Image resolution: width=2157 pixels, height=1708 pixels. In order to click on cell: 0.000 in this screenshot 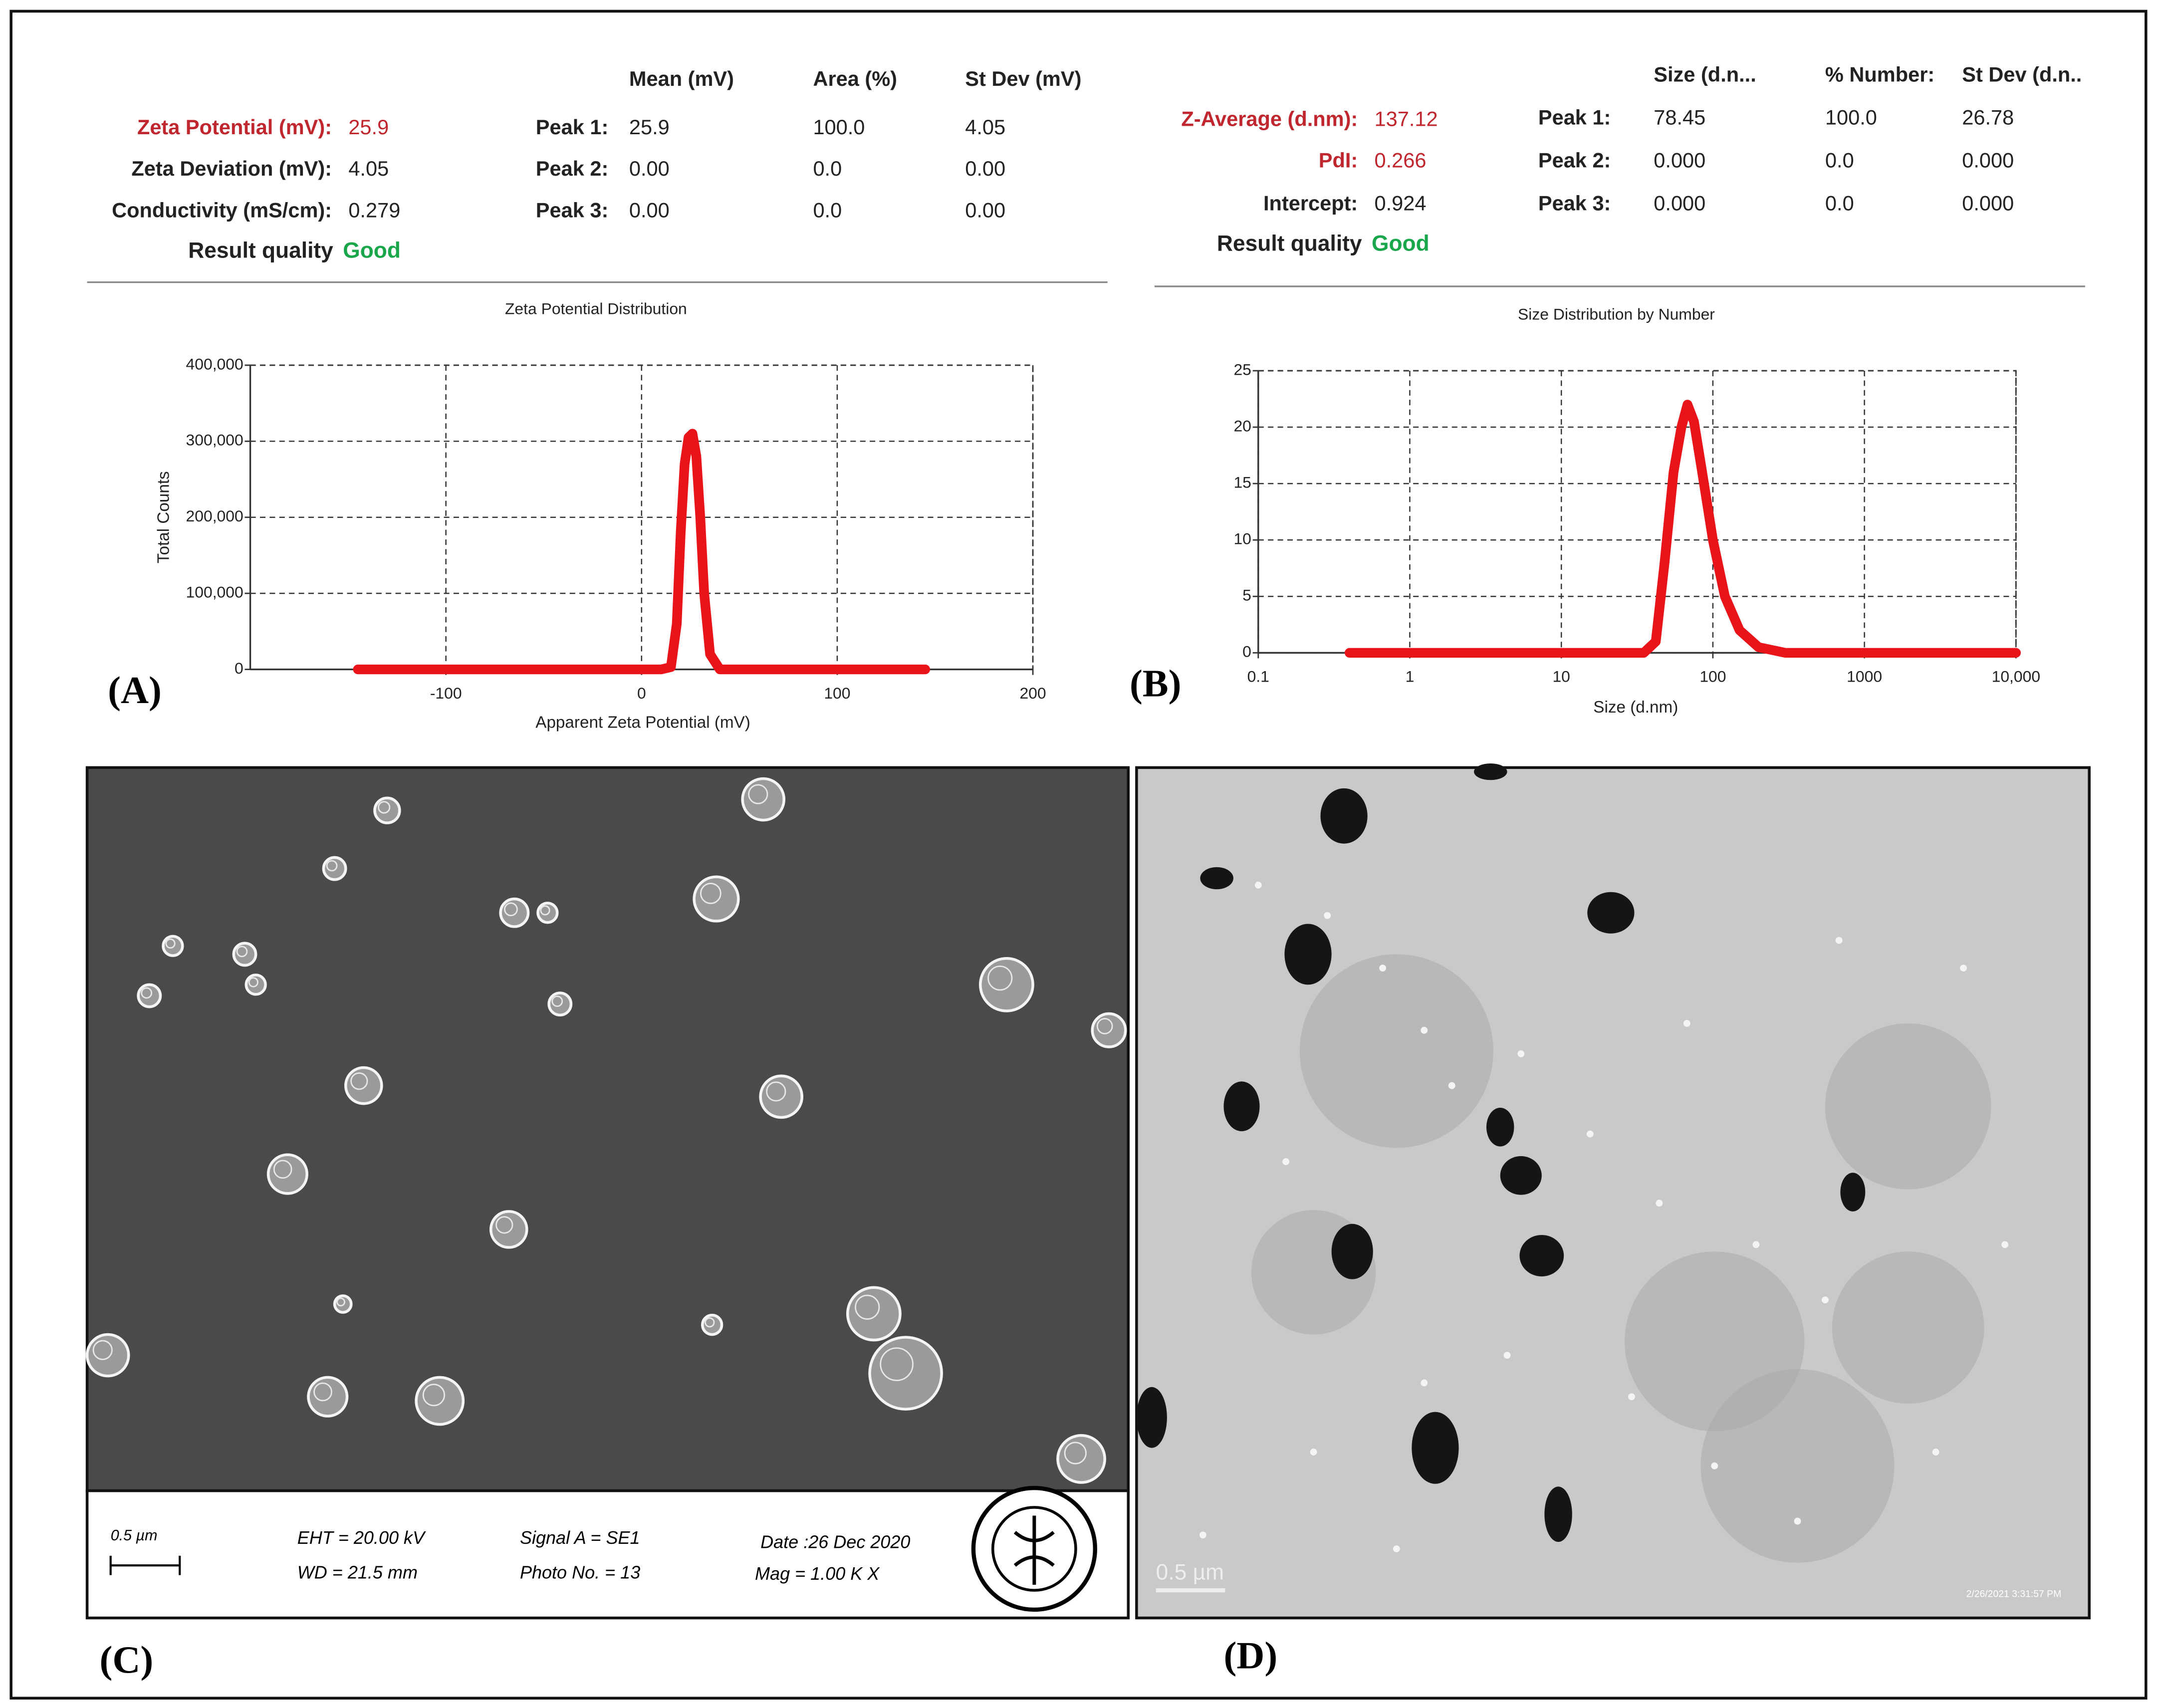, I will do `click(1988, 160)`.